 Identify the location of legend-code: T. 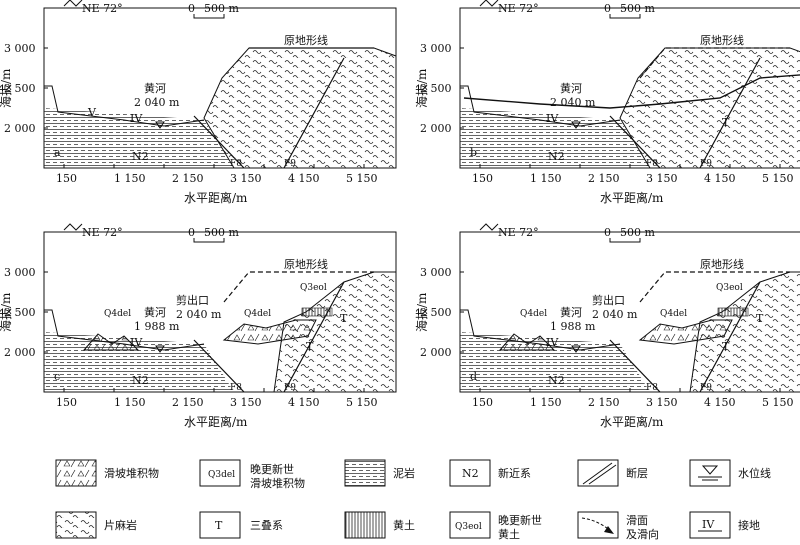
(219, 525).